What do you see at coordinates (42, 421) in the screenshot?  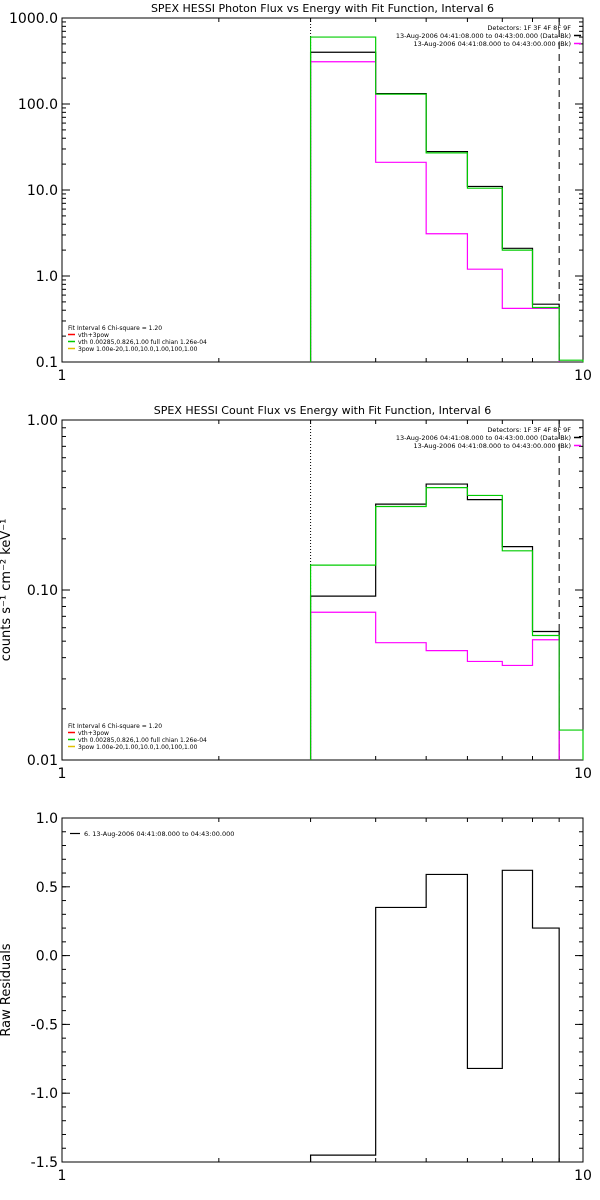 I see `y-tick-label: 1.00` at bounding box center [42, 421].